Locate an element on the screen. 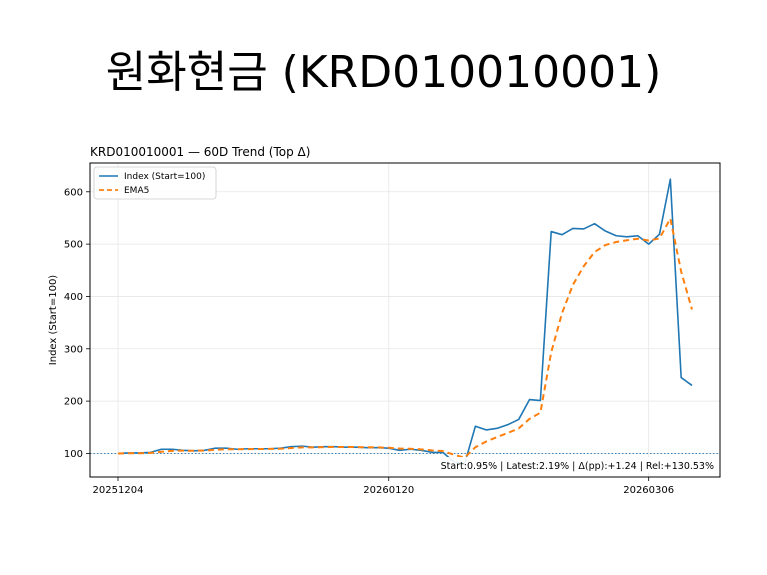 The image size is (767, 575). y-axis-label: Index (Start=100) is located at coordinates (53, 320).